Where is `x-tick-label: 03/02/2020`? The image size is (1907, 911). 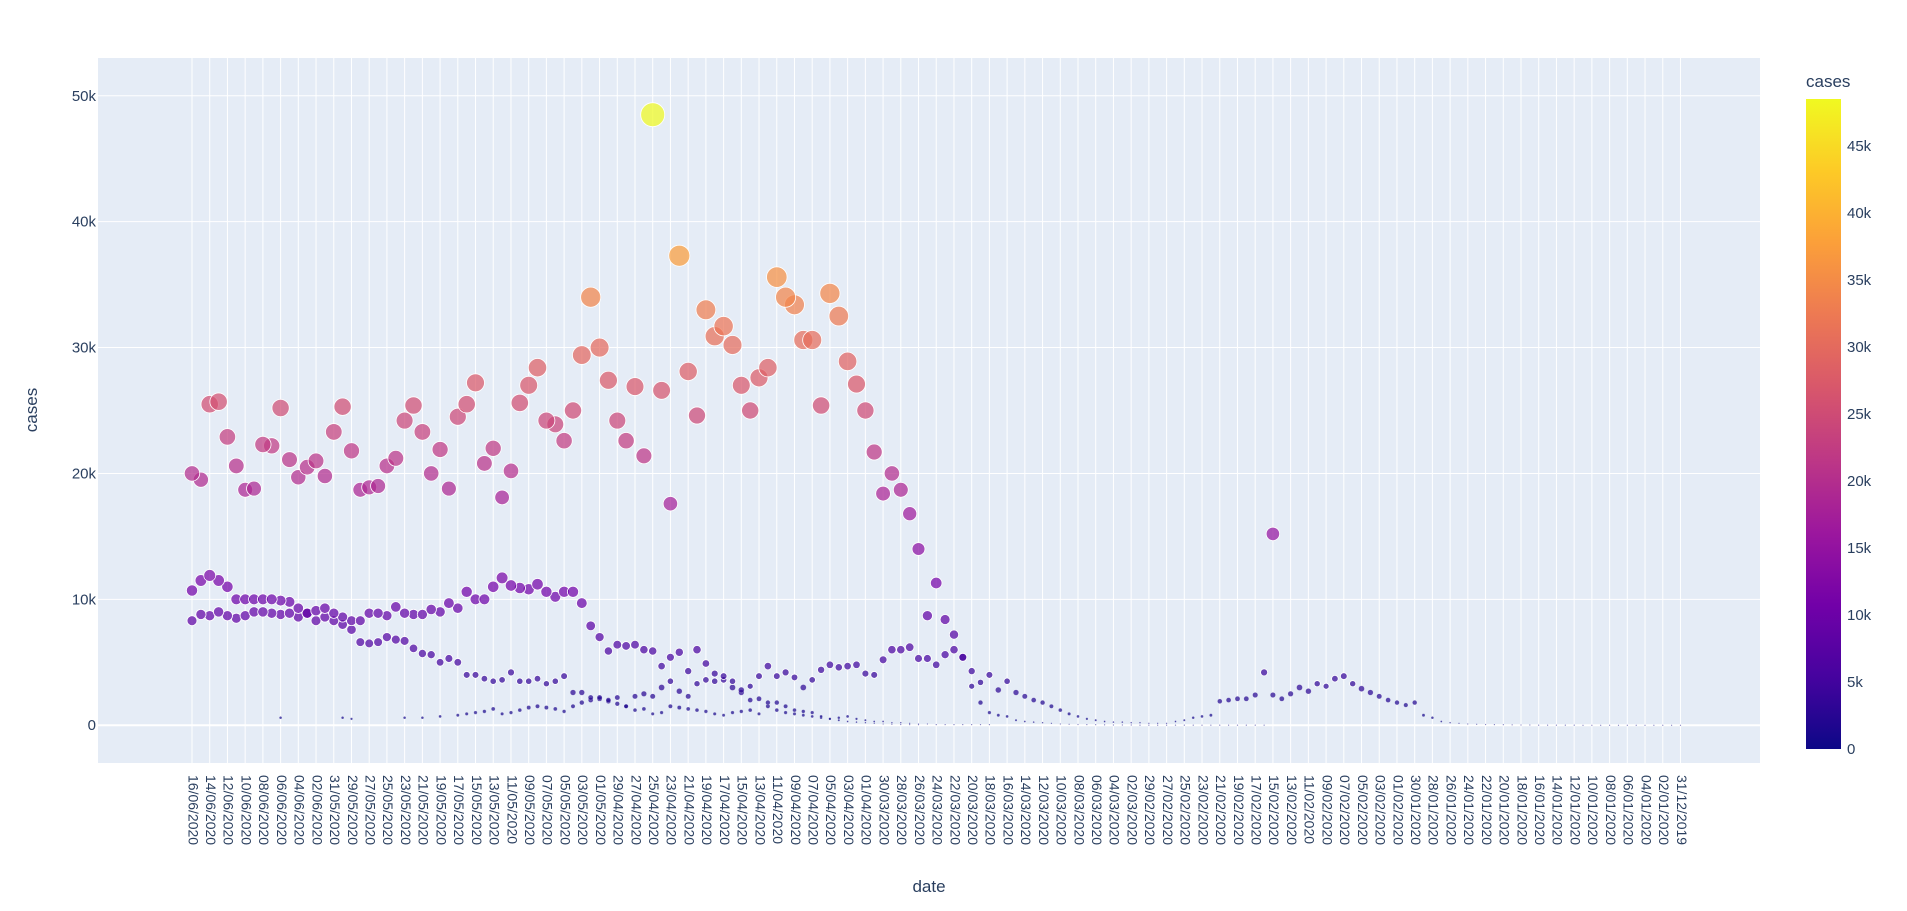 x-tick-label: 03/02/2020 is located at coordinates (1381, 810).